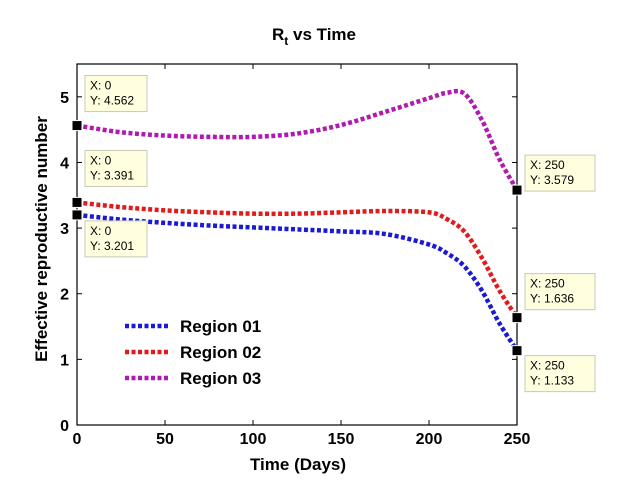  I want to click on datatip-y-label: Y: 3.579, so click(552, 180).